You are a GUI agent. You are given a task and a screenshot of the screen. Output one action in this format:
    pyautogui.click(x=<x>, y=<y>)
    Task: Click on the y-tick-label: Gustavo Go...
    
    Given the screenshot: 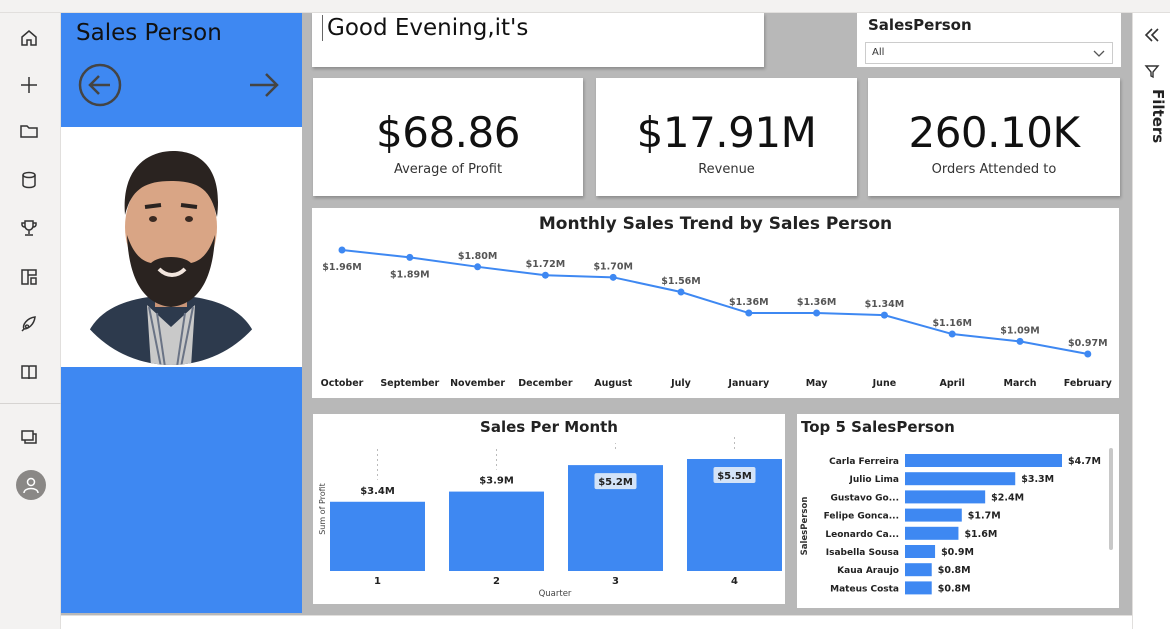 What is the action you would take?
    pyautogui.click(x=864, y=498)
    